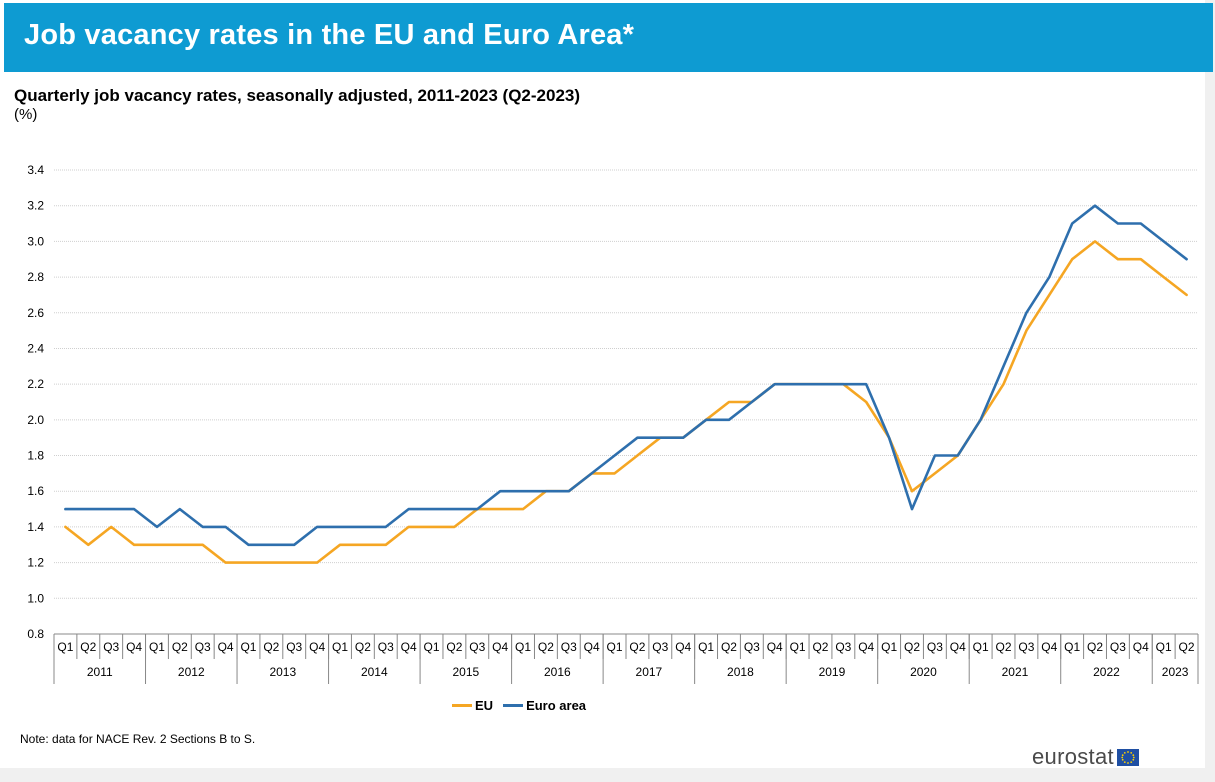 The image size is (1215, 782). Describe the element at coordinates (282, 672) in the screenshot. I see `x-tick-label-year: 2013` at that location.